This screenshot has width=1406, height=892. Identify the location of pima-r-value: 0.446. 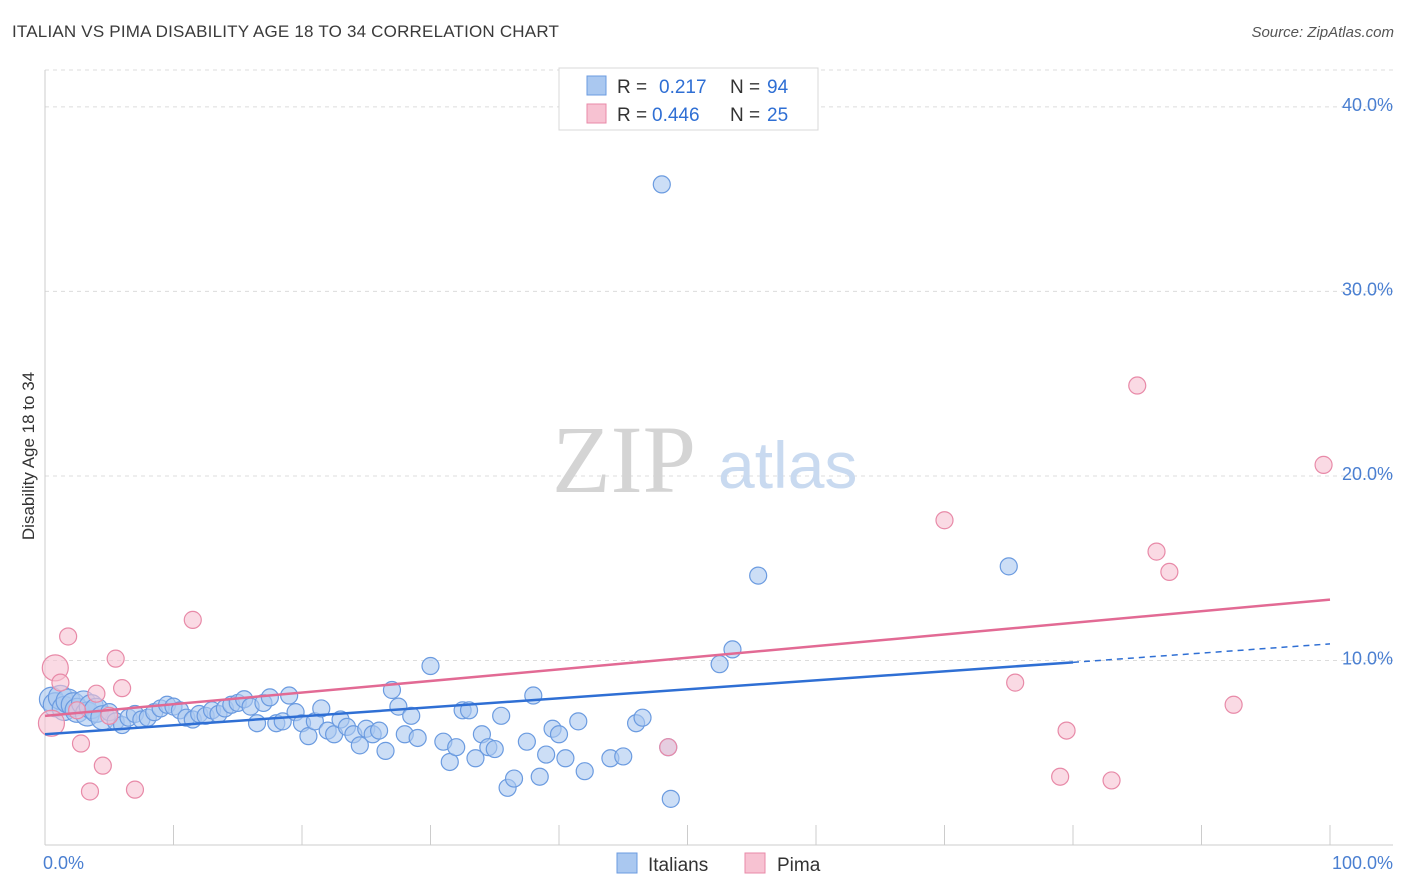
(676, 115).